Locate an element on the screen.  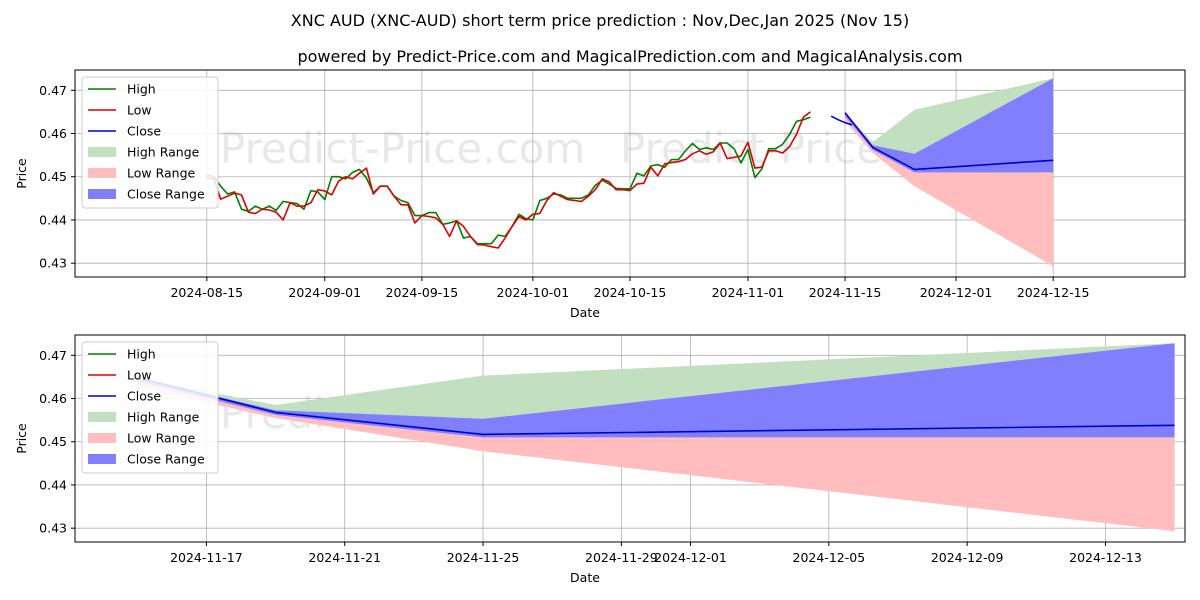
x-tick-label: 2024-11-21 is located at coordinates (344, 557).